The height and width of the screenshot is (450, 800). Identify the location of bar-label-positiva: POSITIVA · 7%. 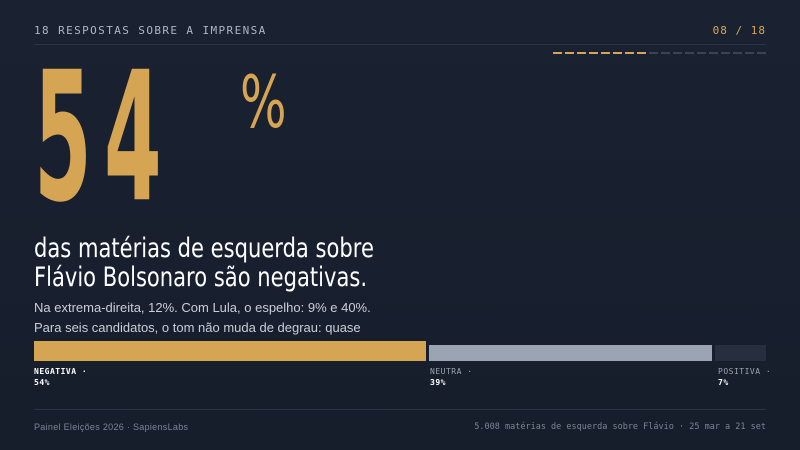
(744, 377).